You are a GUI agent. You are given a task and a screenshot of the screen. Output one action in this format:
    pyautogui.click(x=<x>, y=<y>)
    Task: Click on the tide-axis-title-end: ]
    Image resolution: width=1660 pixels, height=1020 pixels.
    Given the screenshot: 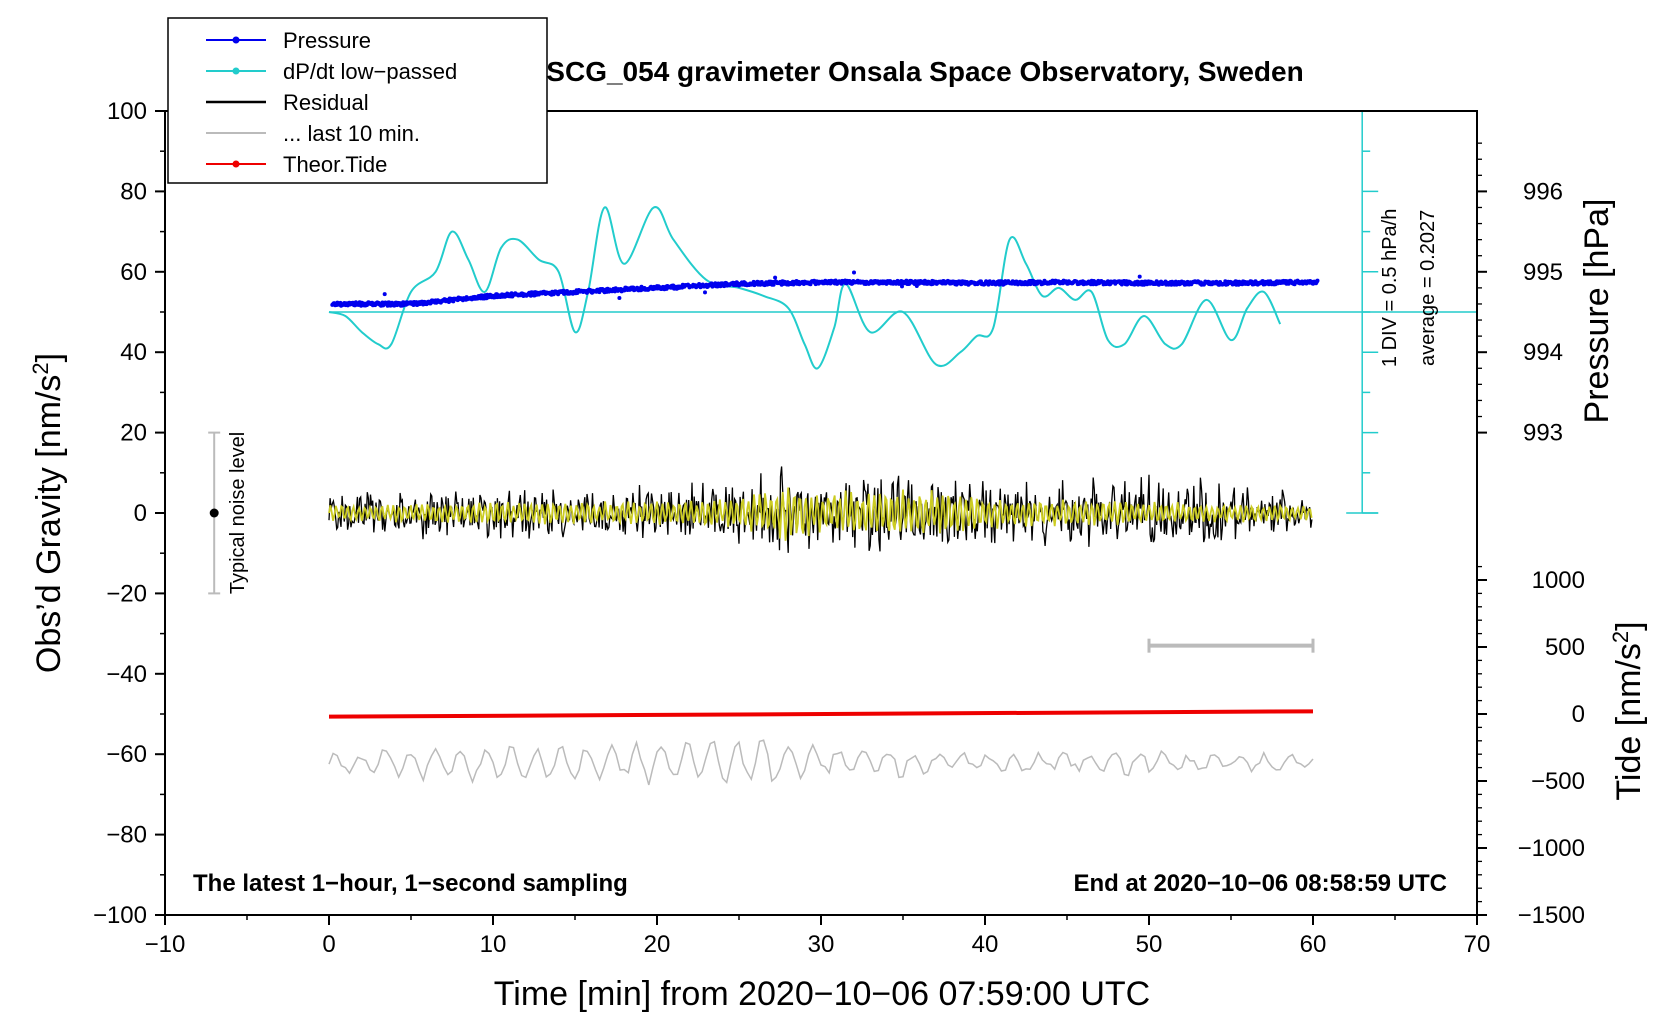 What is the action you would take?
    pyautogui.click(x=1629, y=625)
    